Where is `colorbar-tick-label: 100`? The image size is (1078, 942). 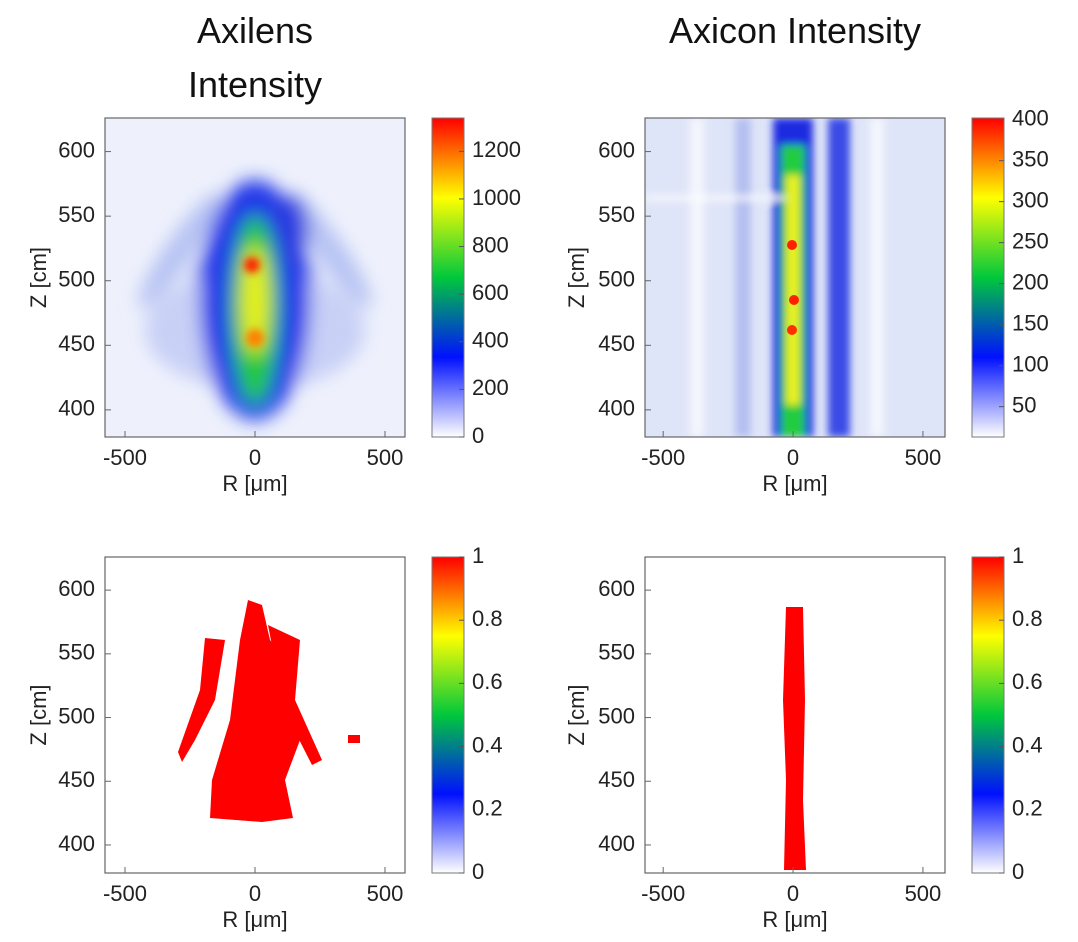 colorbar-tick-label: 100 is located at coordinates (1030, 363).